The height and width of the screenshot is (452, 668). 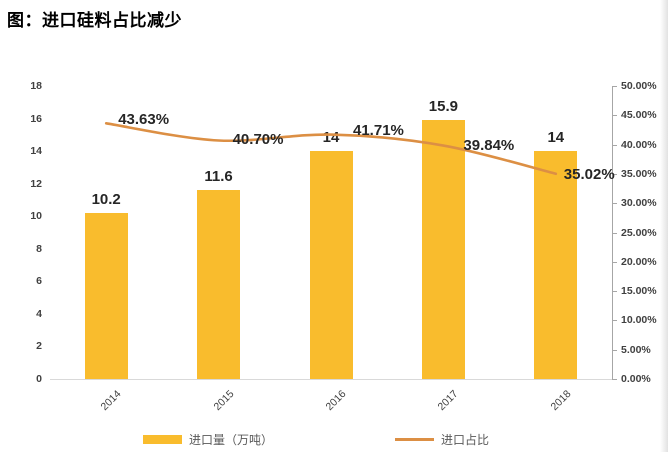 What do you see at coordinates (39, 313) in the screenshot?
I see `left-axis-tick-label: 4` at bounding box center [39, 313].